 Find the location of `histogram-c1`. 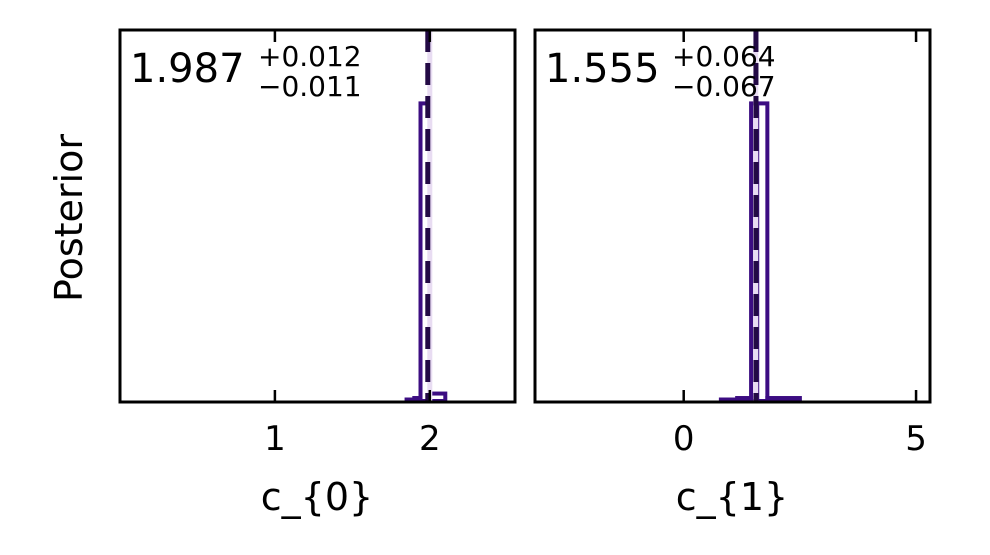

histogram-c1 is located at coordinates (760, 252).